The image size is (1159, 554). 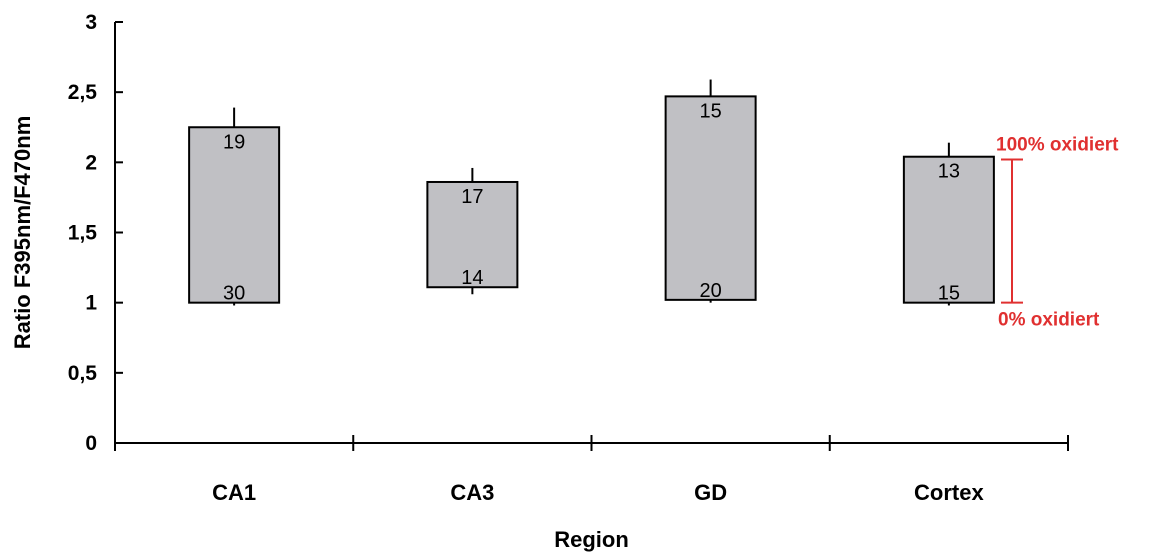 What do you see at coordinates (22, 233) in the screenshot?
I see `y-axis-title: Ratio F395nm/F470nm` at bounding box center [22, 233].